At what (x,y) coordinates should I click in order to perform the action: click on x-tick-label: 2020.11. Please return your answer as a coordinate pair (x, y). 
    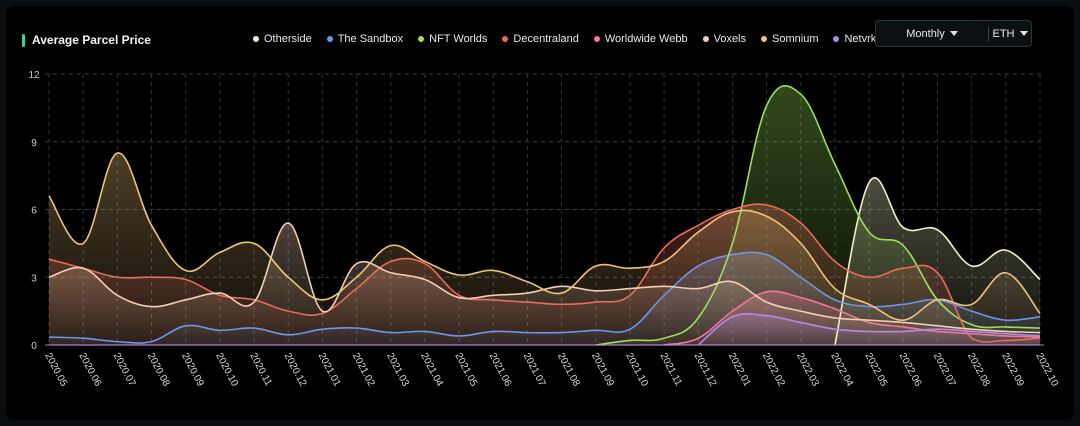
    Looking at the image, I should click on (260, 369).